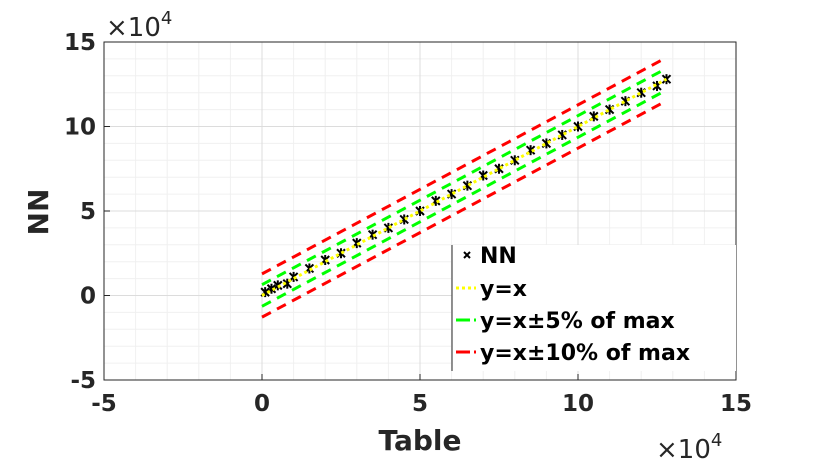 The image size is (814, 464). What do you see at coordinates (419, 440) in the screenshot?
I see `x-axis-label: Table` at bounding box center [419, 440].